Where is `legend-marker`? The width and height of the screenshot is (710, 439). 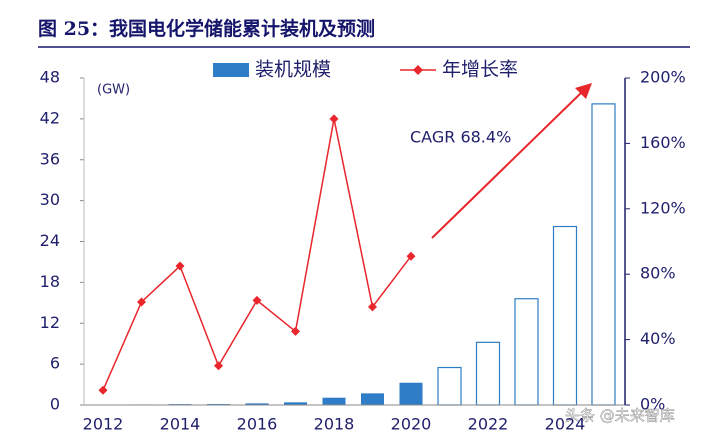
legend-marker is located at coordinates (418, 70).